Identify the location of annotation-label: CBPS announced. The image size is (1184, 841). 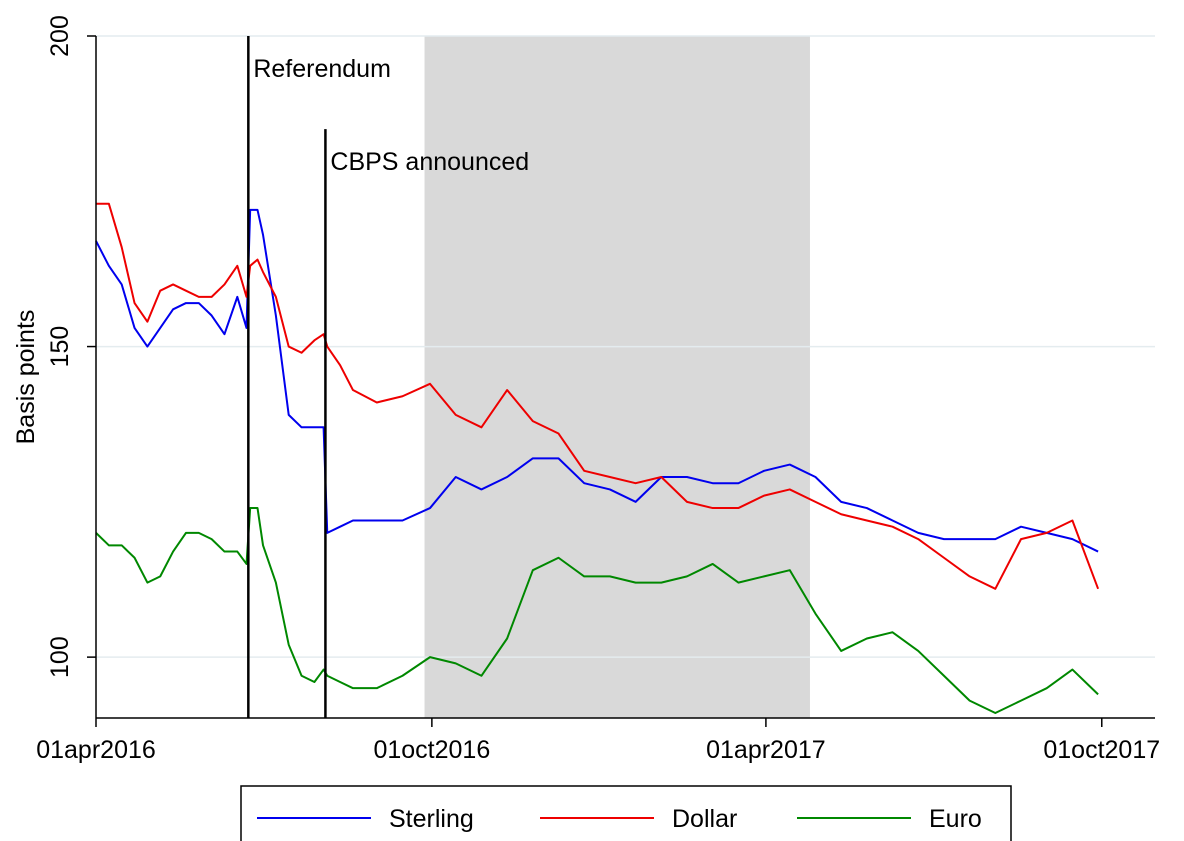
(429, 162).